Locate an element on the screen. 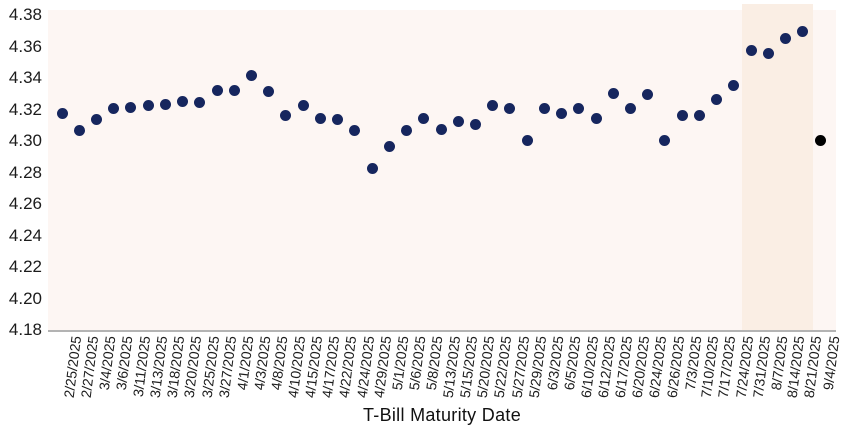  y-tick-label: 4.30 is located at coordinates (25, 141).